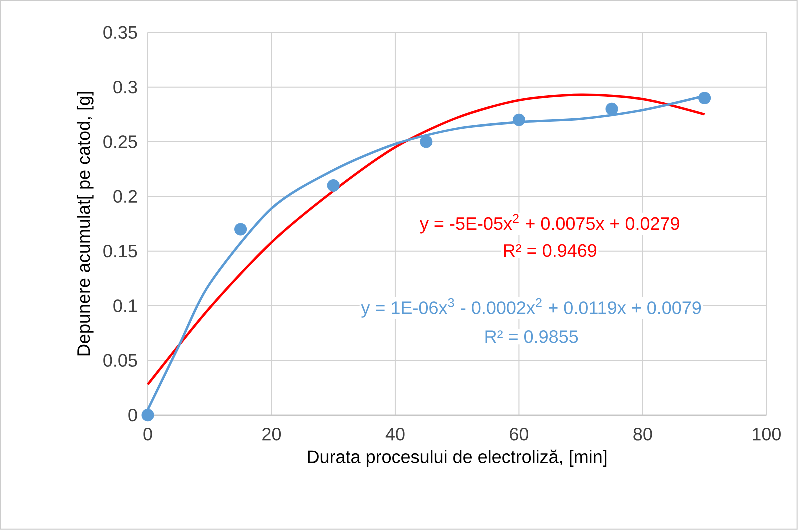  What do you see at coordinates (643, 434) in the screenshot?
I see `x-tick-label: 80` at bounding box center [643, 434].